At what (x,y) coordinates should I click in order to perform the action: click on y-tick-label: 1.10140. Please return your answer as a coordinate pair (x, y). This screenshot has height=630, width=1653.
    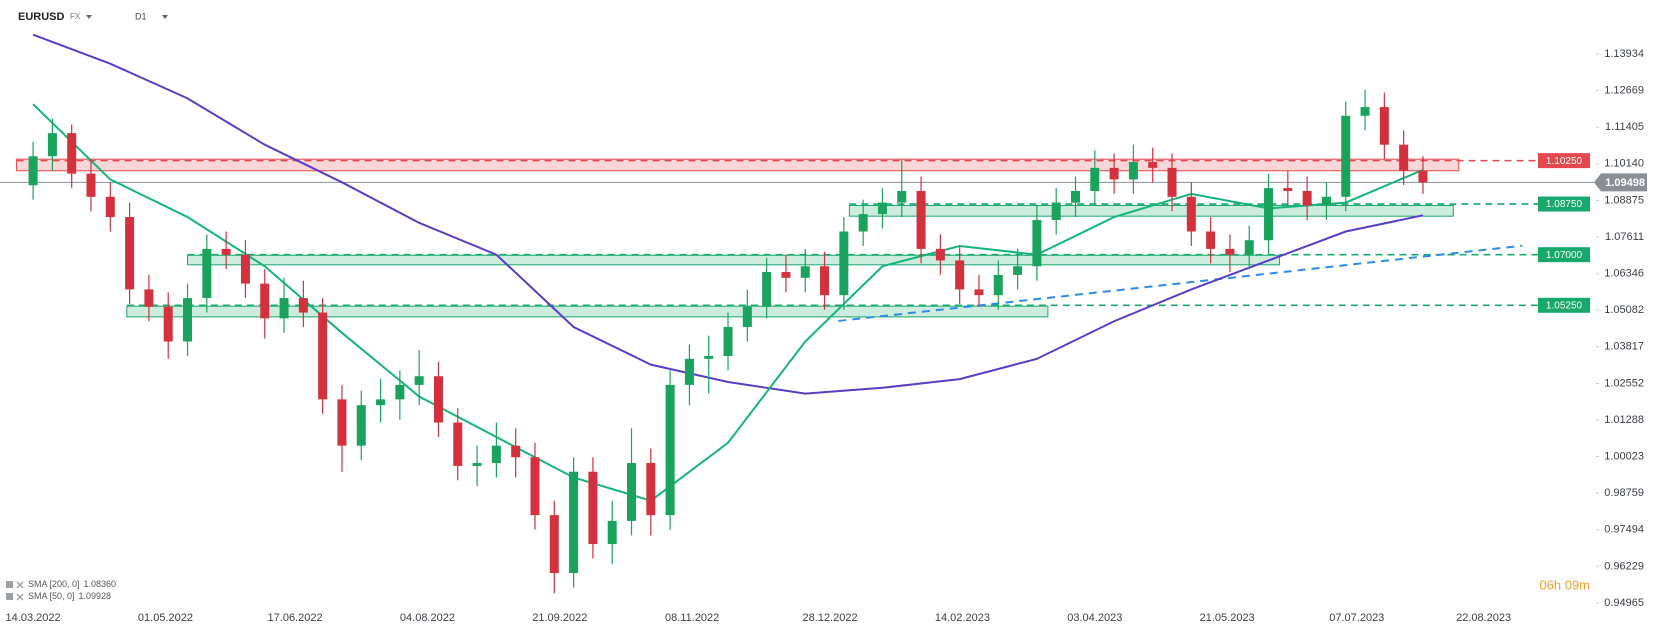
    Looking at the image, I should click on (1624, 164).